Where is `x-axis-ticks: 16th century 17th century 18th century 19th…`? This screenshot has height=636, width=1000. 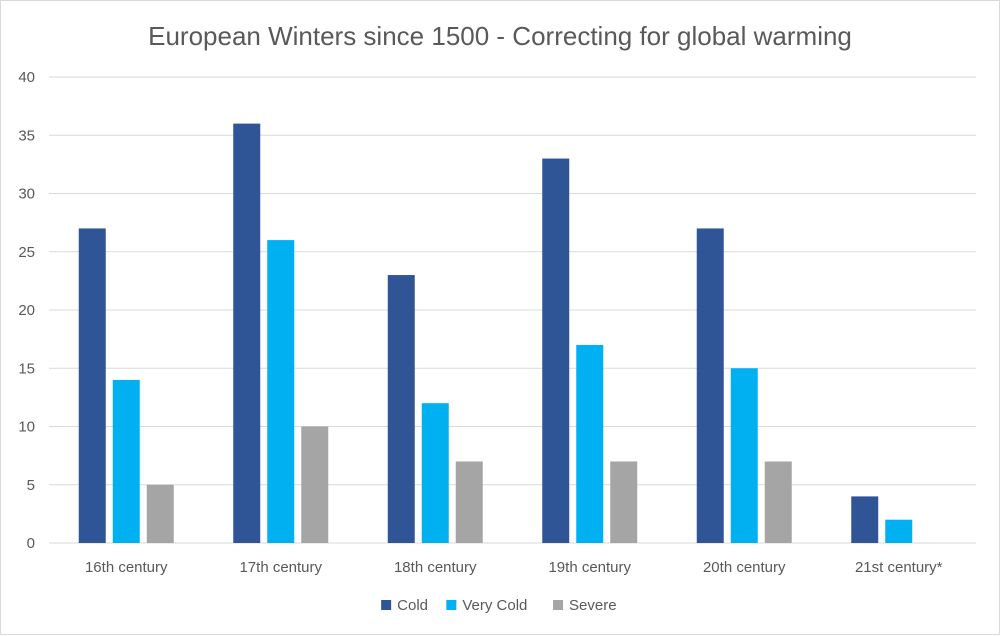 x-axis-ticks: 16th century 17th century 18th century 19th… is located at coordinates (514, 567).